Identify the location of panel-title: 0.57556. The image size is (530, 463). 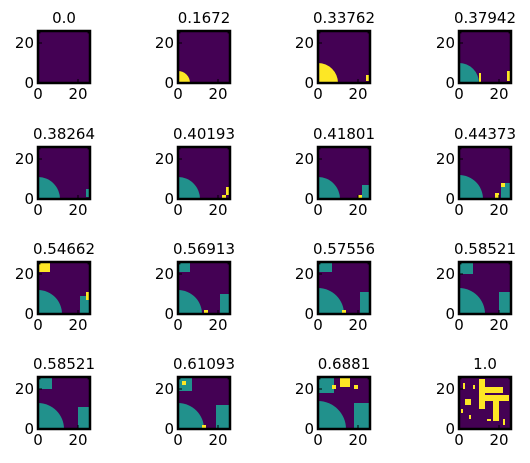
(344, 249).